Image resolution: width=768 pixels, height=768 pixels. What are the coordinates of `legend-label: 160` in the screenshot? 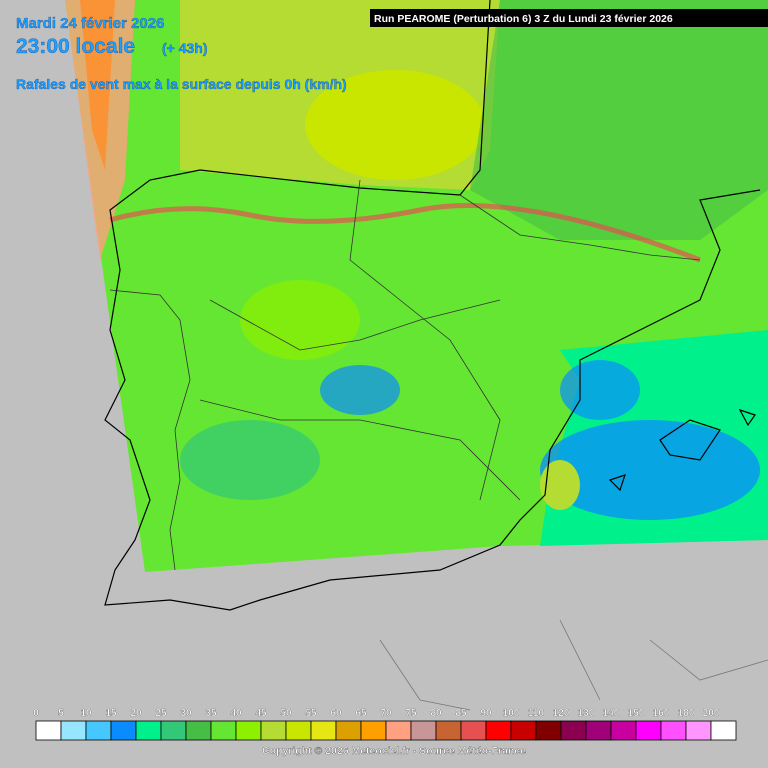 It's located at (661, 713).